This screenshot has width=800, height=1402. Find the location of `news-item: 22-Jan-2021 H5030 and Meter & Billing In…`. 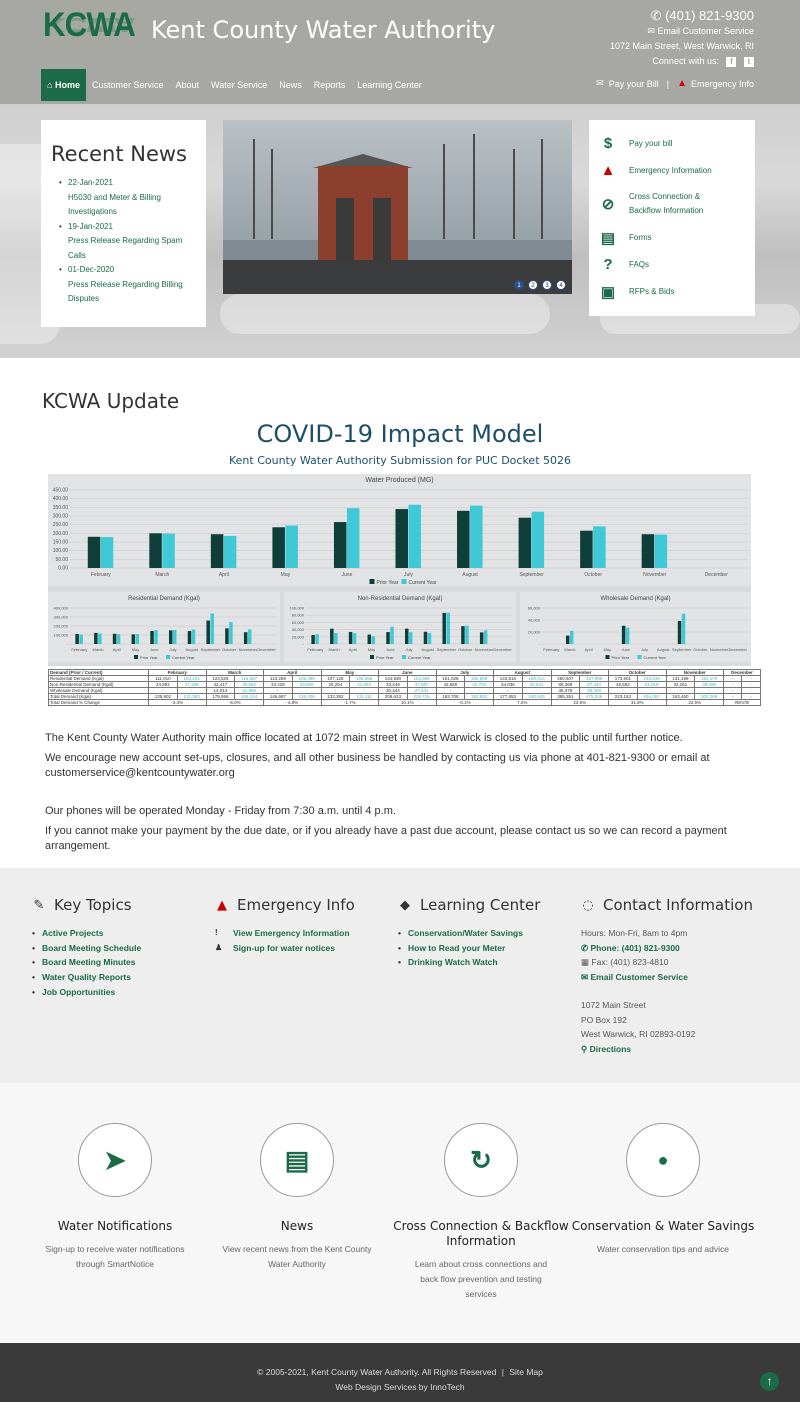

news-item: 22-Jan-2021 H5030 and Meter & Billing In… is located at coordinates (127, 198).